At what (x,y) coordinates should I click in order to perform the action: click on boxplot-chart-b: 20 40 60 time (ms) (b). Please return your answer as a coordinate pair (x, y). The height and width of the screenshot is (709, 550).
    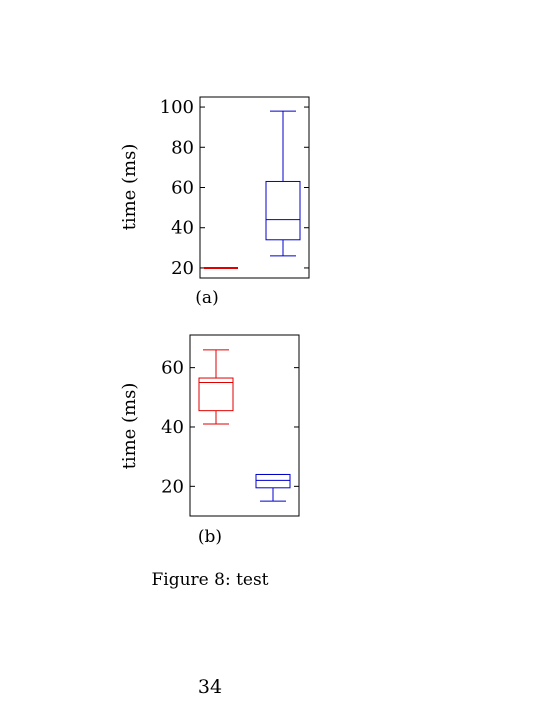
    Looking at the image, I should click on (209, 440).